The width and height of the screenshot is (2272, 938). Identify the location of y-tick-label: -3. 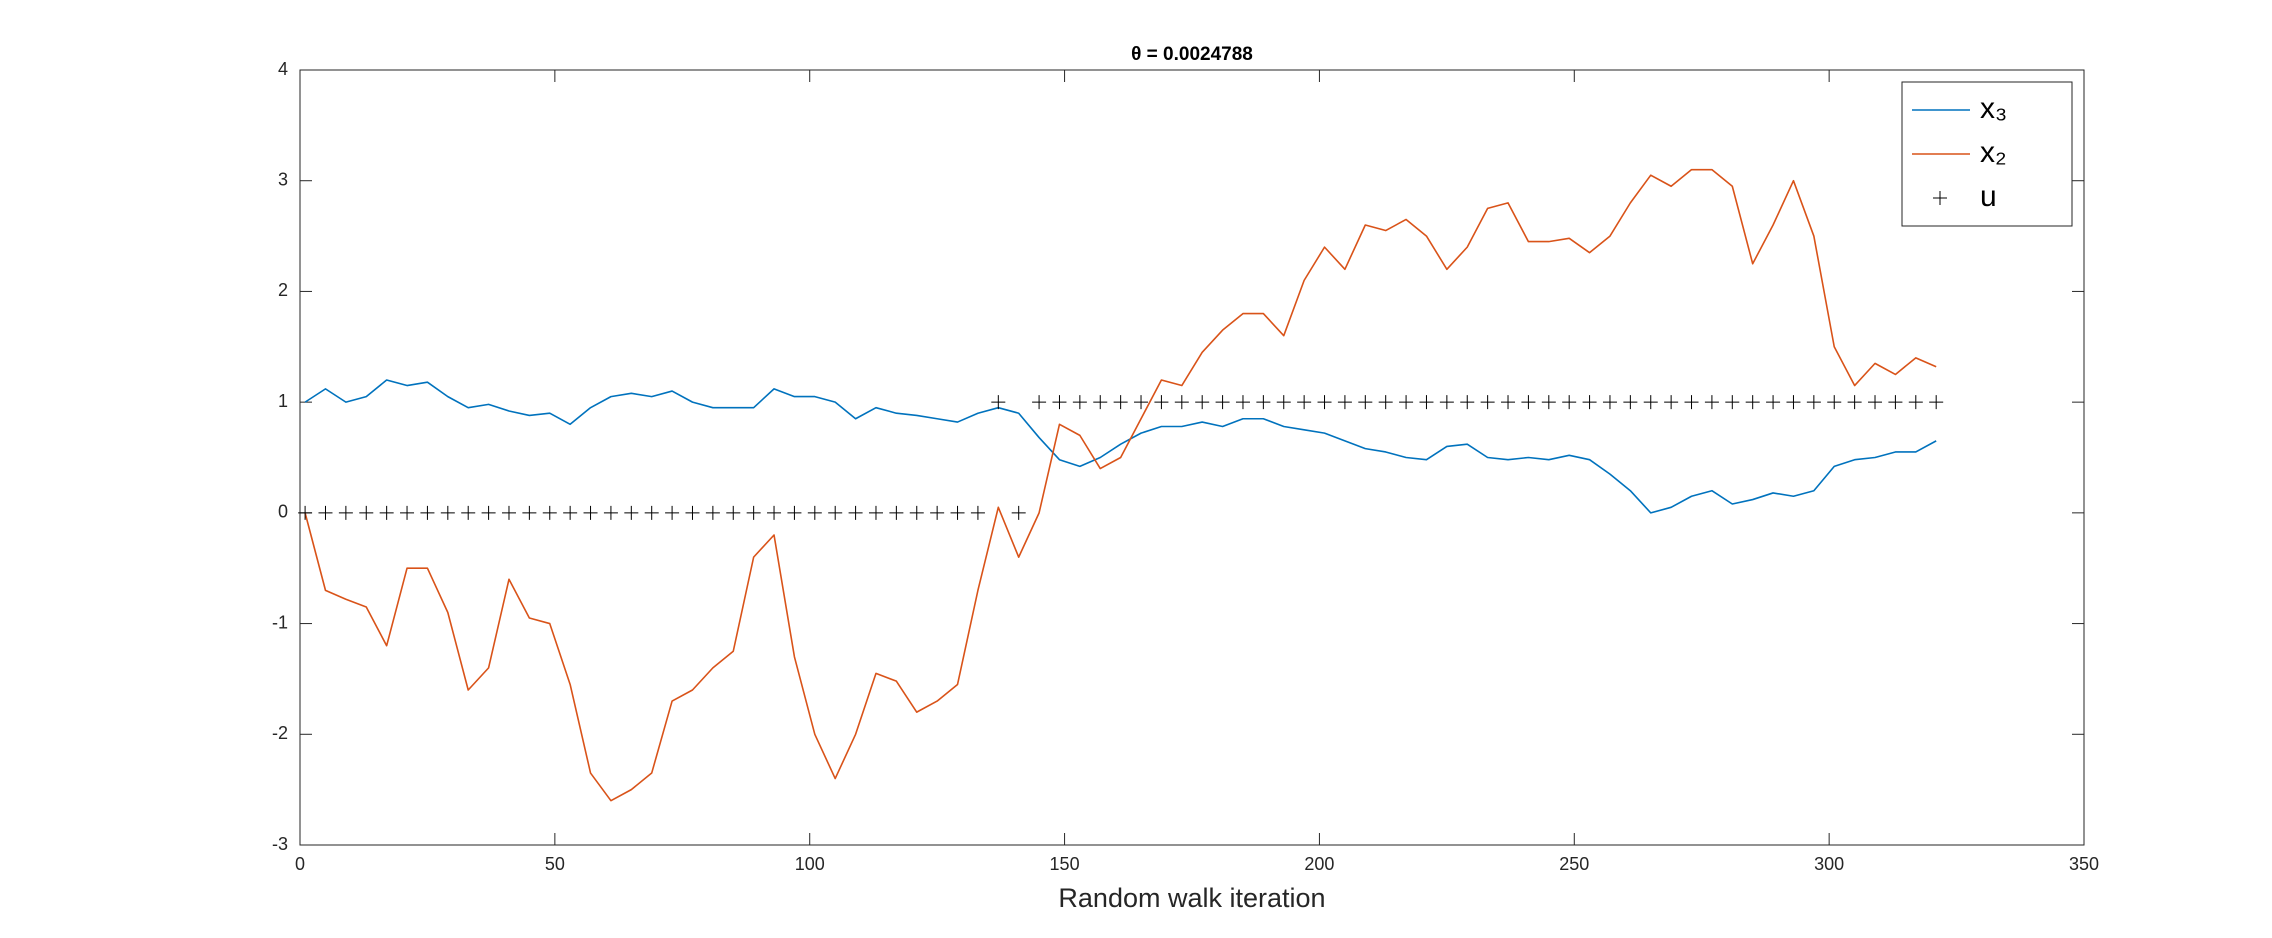
(280, 844).